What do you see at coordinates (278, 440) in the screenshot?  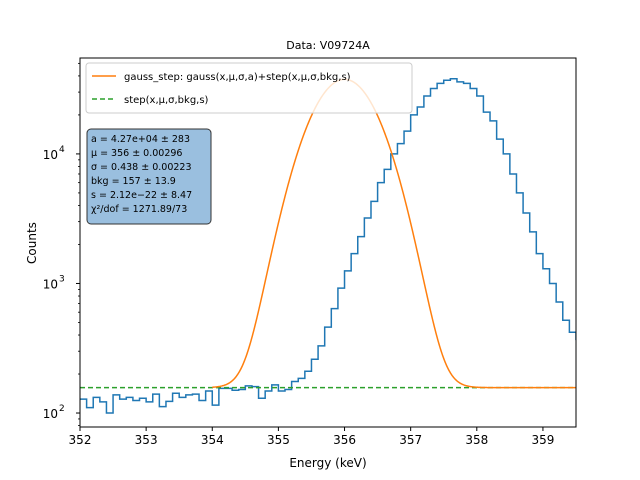 I see `x-tick-label: 355` at bounding box center [278, 440].